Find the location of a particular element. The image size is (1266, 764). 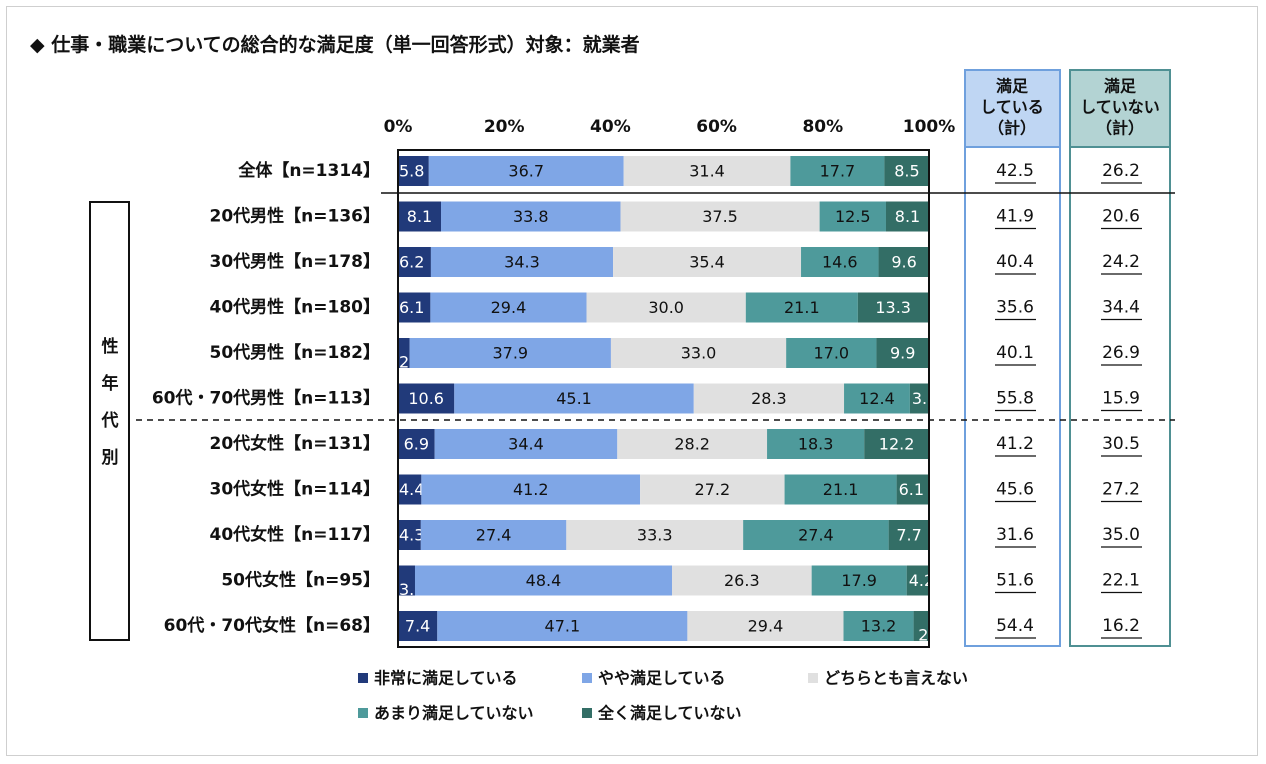

data-label: 27.2 is located at coordinates (713, 489).